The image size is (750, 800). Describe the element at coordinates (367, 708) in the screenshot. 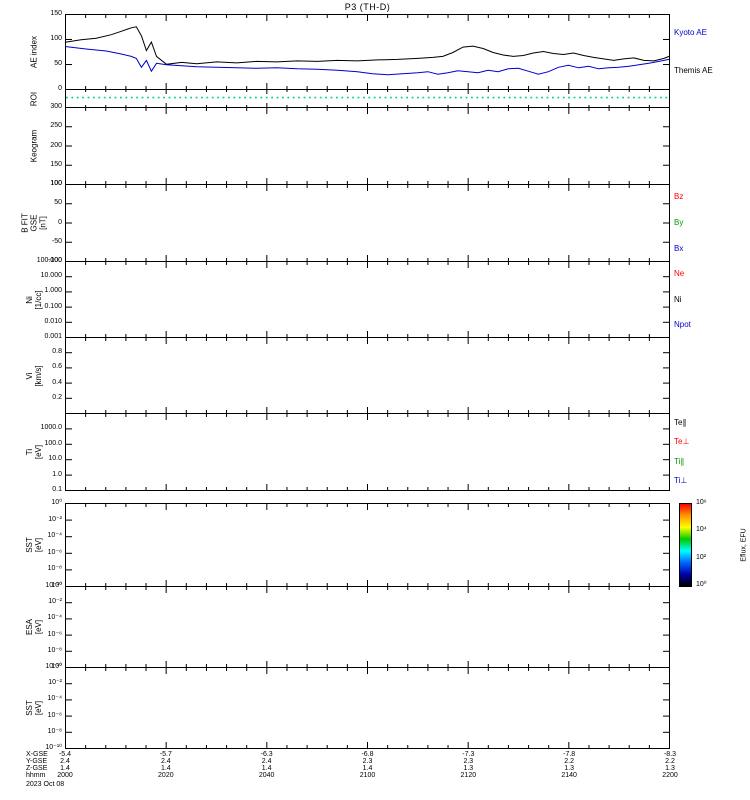

I see `panel-sst2-plot` at that location.